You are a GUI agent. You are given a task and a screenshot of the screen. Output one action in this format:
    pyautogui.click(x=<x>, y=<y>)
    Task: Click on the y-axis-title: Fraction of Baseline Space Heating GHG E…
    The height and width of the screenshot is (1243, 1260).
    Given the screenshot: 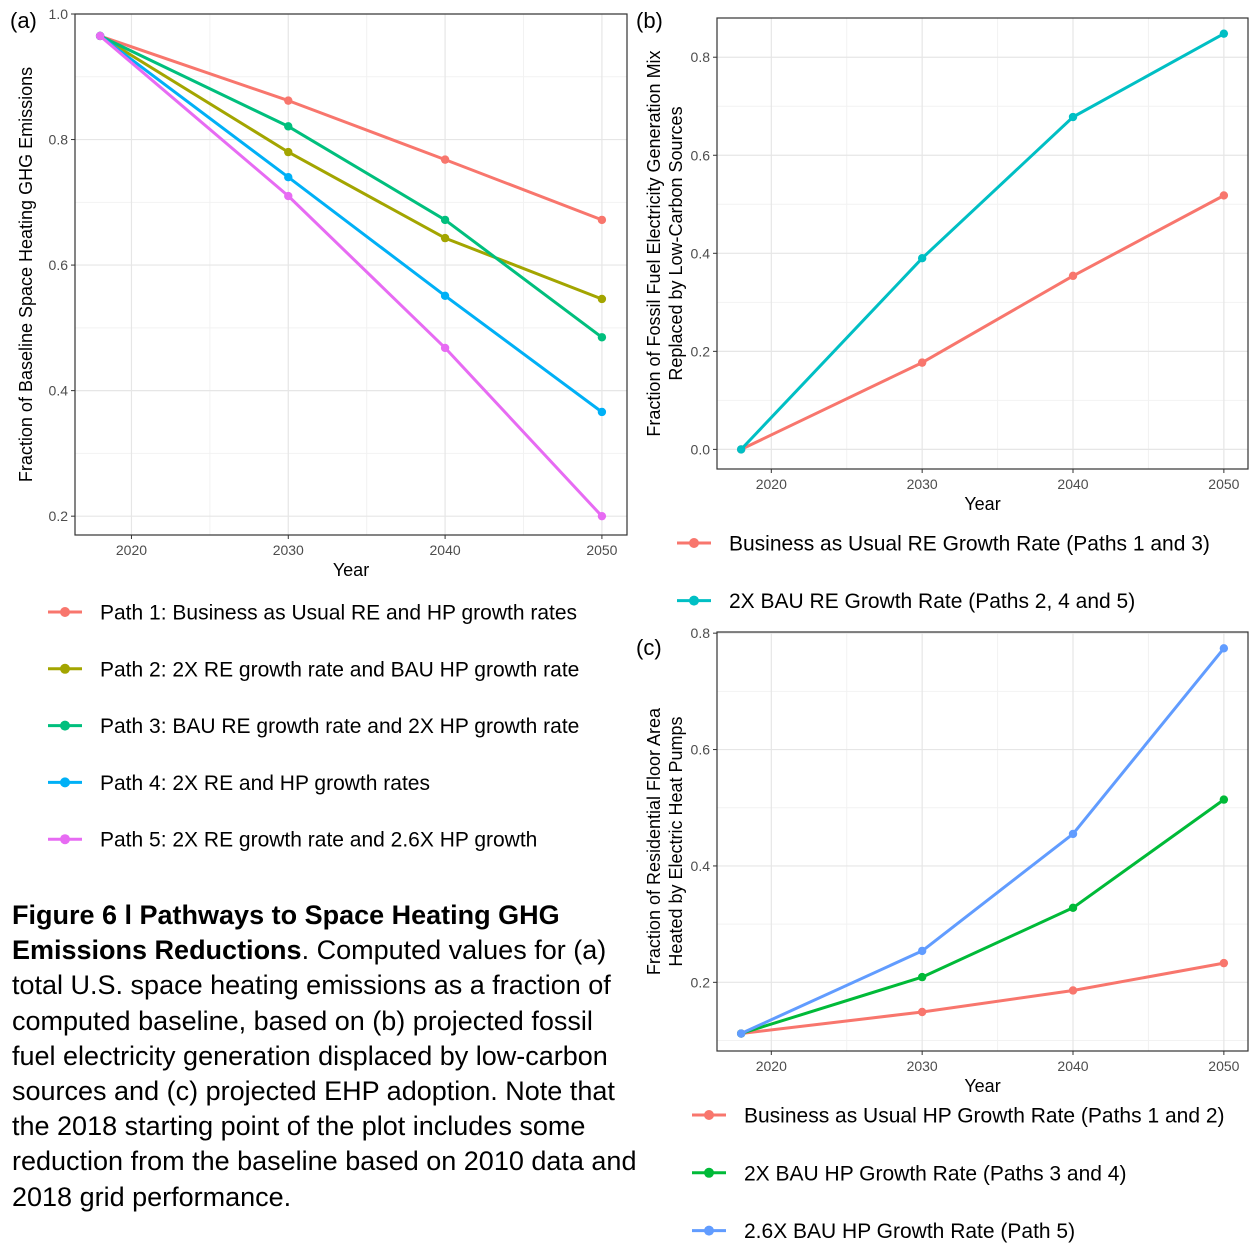 What is the action you would take?
    pyautogui.click(x=26, y=274)
    